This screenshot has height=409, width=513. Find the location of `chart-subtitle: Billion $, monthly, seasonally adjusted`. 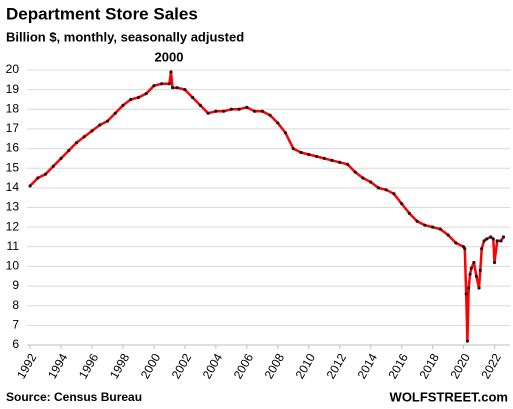

chart-subtitle: Billion $, monthly, seasonally adjusted is located at coordinates (125, 36).